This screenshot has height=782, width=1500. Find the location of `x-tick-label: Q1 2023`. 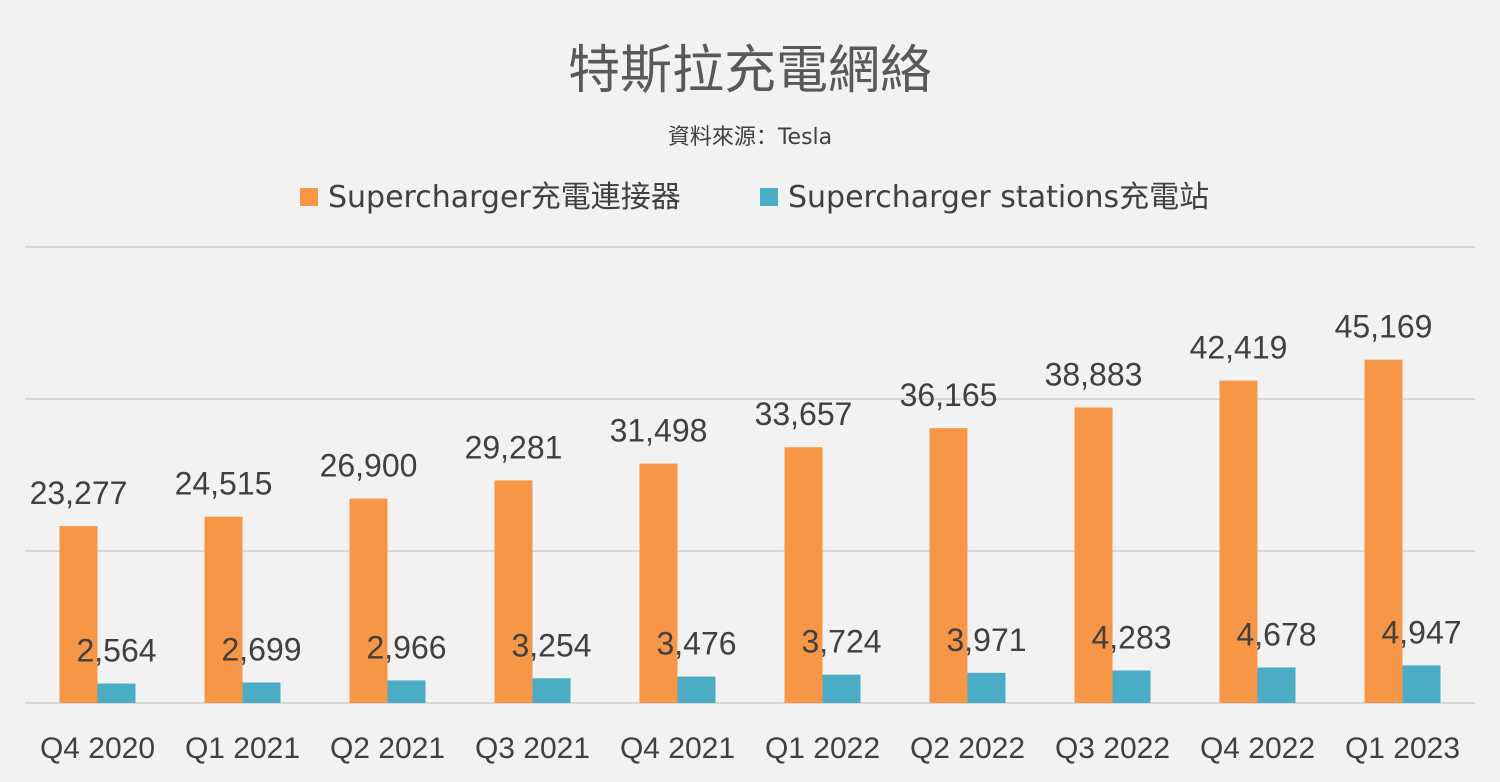

x-tick-label: Q1 2023 is located at coordinates (1402, 748).